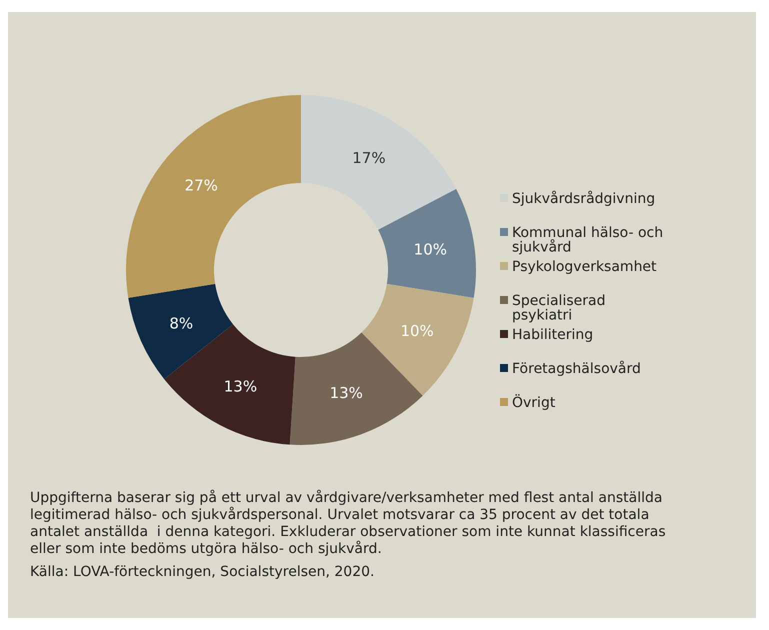 Image resolution: width=769 pixels, height=630 pixels. What do you see at coordinates (585, 266) in the screenshot?
I see `legend-label: Psykologverksamhet` at bounding box center [585, 266].